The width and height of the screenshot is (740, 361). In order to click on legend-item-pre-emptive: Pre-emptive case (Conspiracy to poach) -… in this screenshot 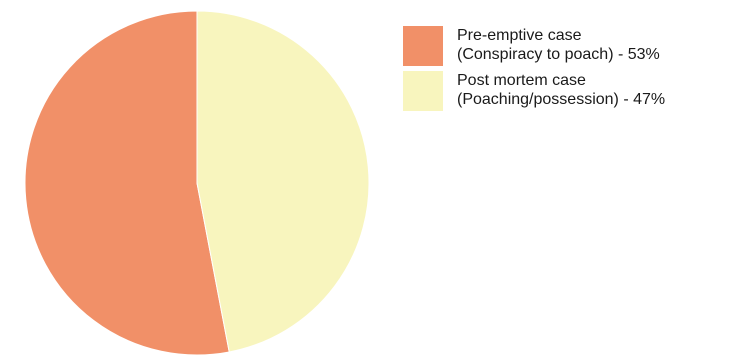, I will do `click(568, 46)`.